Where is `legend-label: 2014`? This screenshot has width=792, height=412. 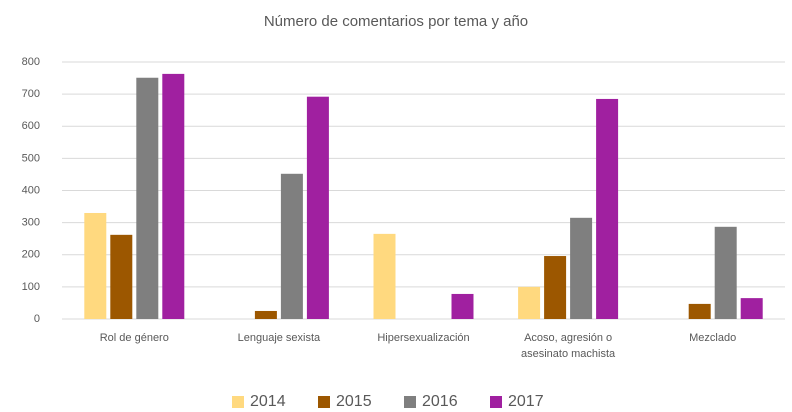
legend-label: 2014 is located at coordinates (268, 401).